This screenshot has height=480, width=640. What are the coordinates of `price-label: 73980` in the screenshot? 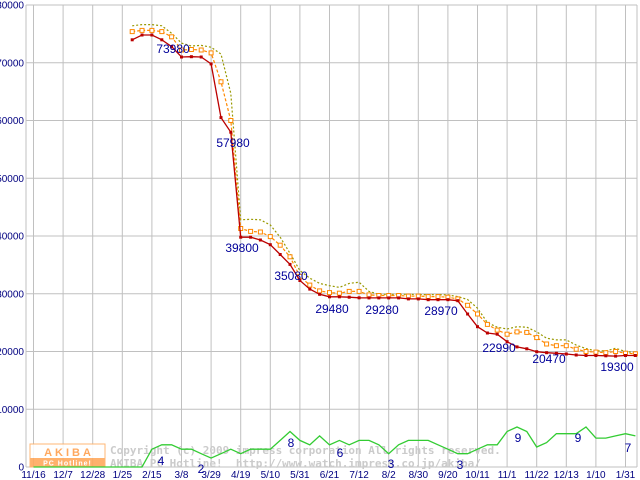 It's located at (173, 49).